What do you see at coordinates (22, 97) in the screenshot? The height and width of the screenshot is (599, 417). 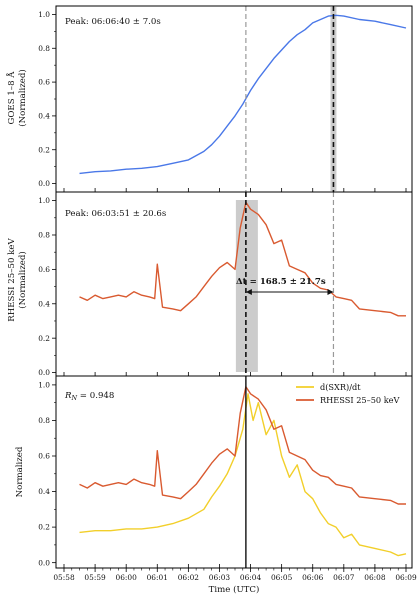 I see `goes-ylabel-line2: (Normalized)` at bounding box center [22, 97].